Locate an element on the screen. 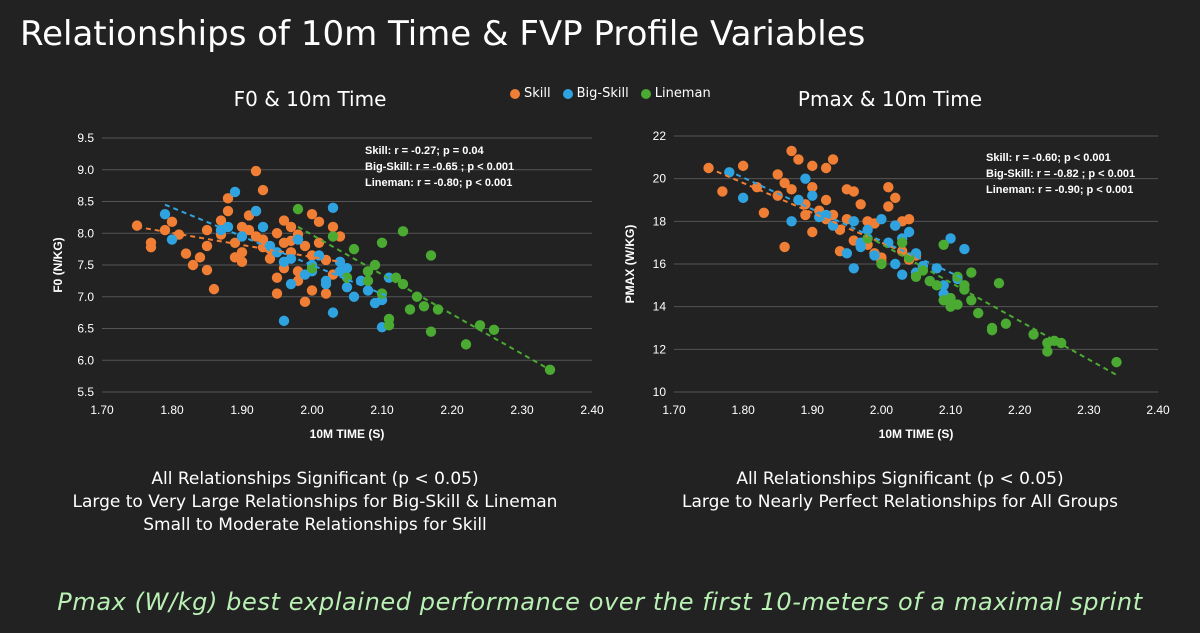 This screenshot has height=633, width=1200. left-caption-line-1: All Relationships Significant (p < 0.05) is located at coordinates (315, 479).